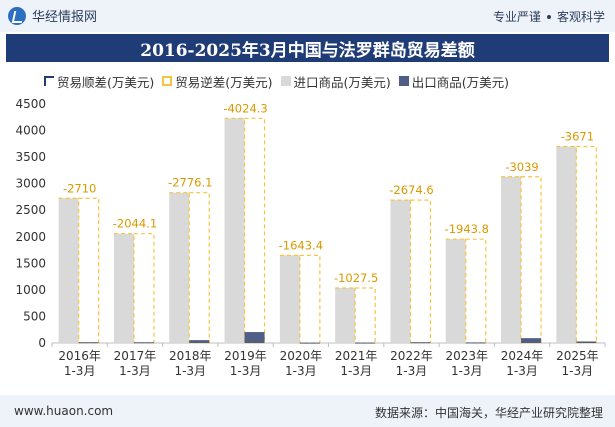  I want to click on tagline-left: 专业严谨, so click(516, 17).